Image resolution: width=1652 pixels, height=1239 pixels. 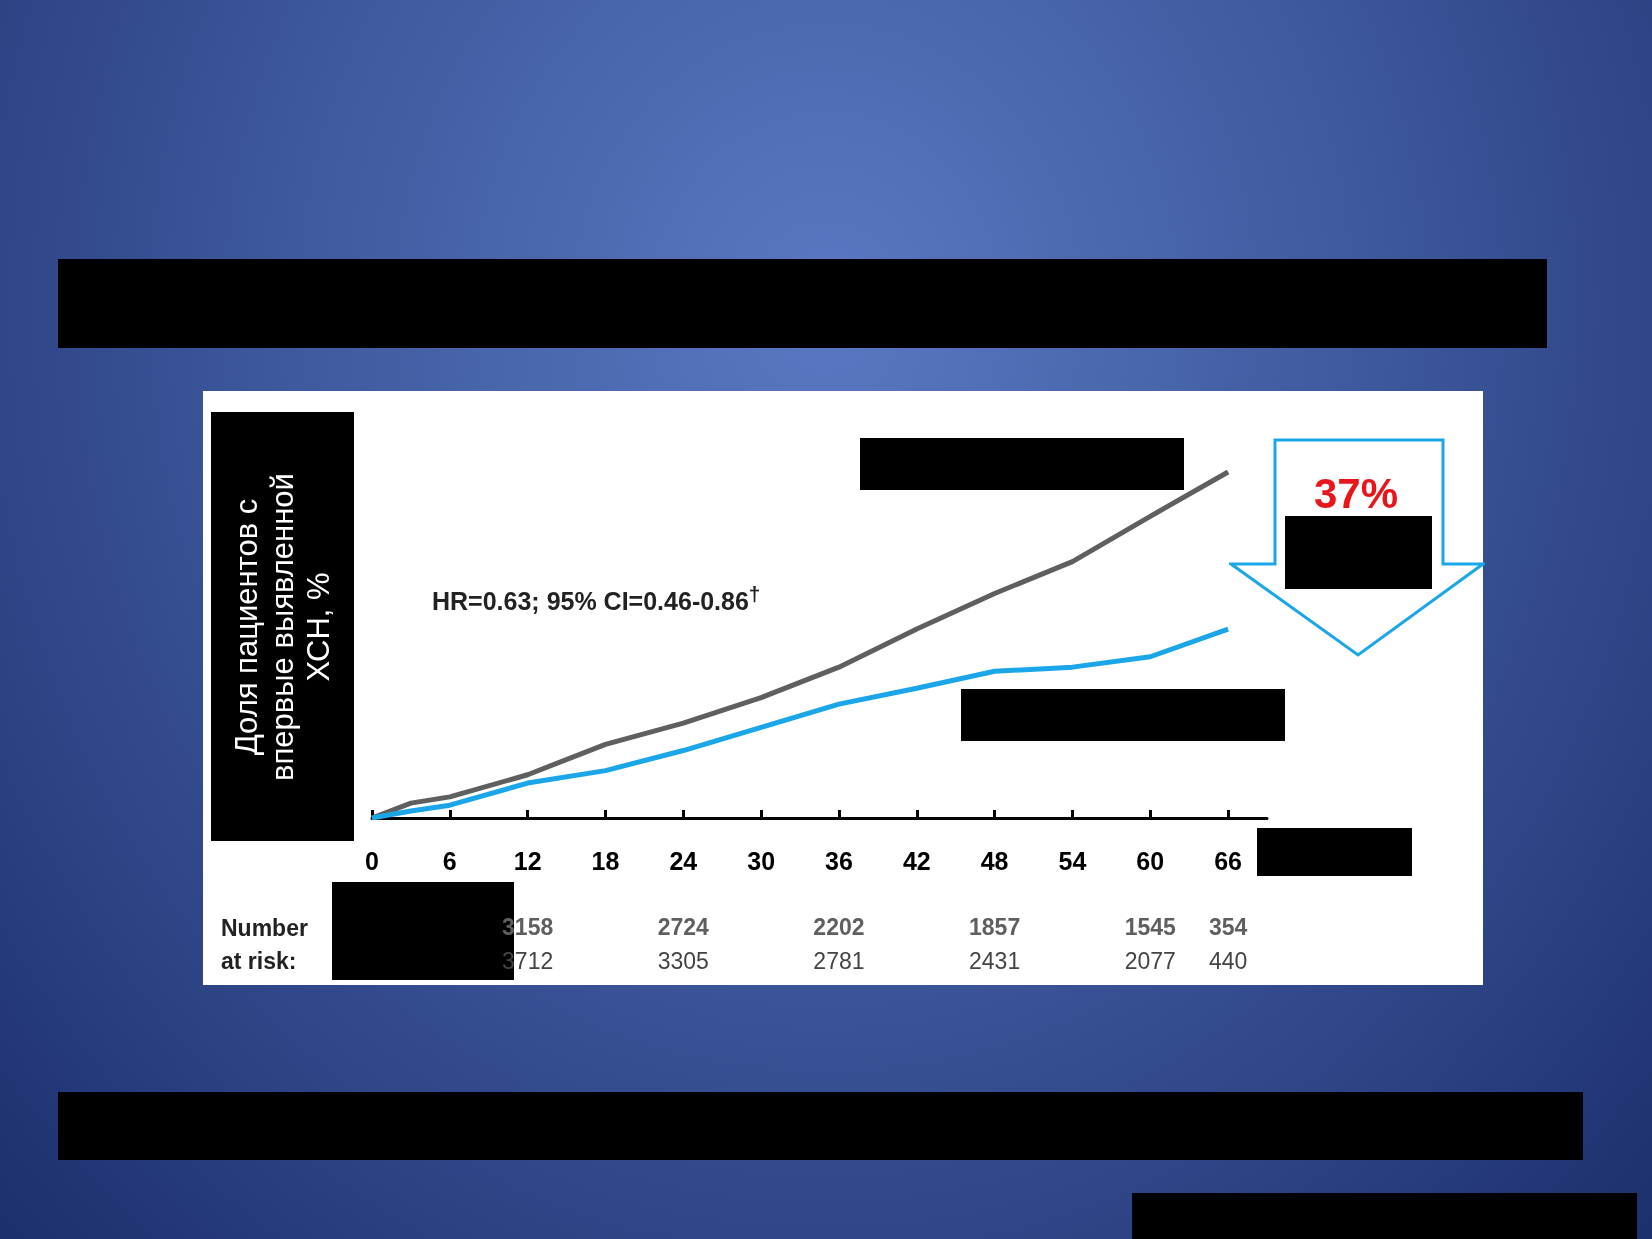 I want to click on text: 2077, so click(x=1150, y=961).